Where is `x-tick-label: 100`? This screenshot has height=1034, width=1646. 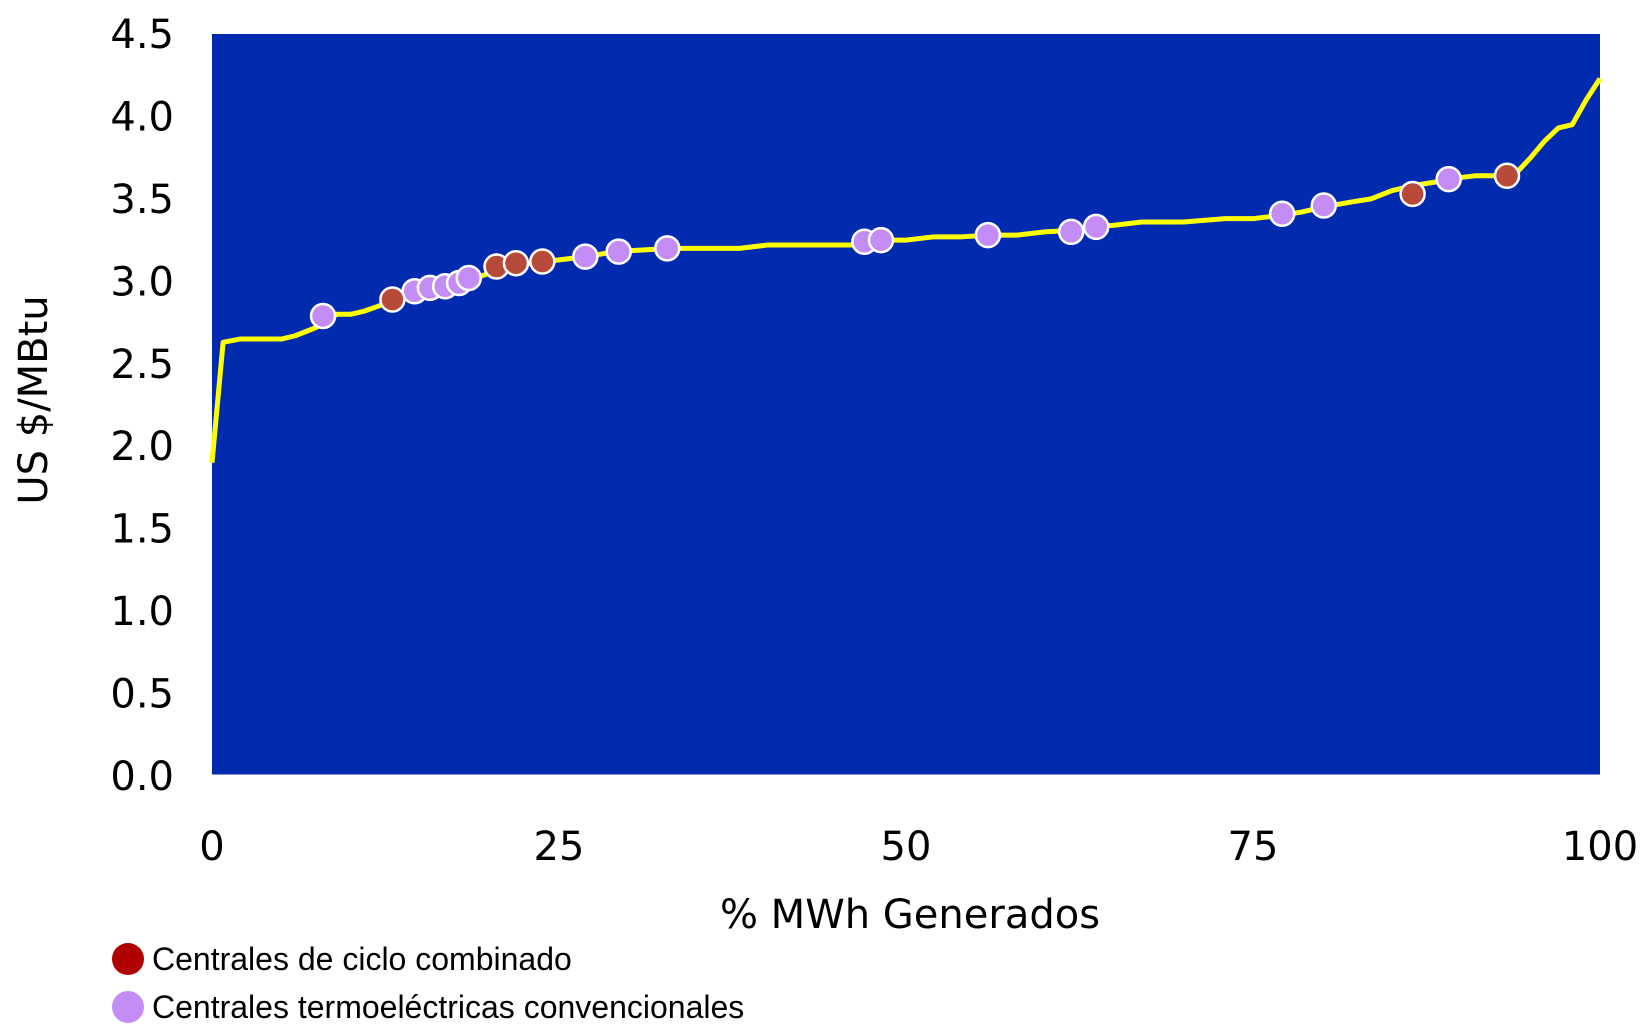 x-tick-label: 100 is located at coordinates (1600, 847).